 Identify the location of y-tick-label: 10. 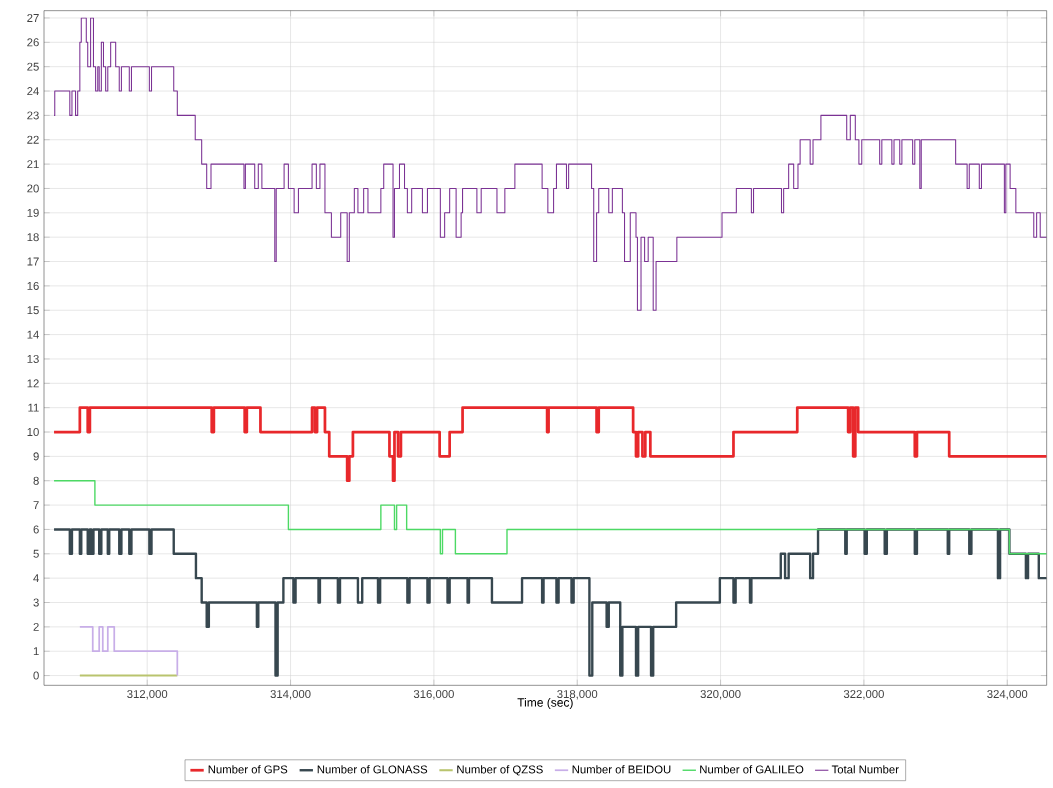
(33, 432).